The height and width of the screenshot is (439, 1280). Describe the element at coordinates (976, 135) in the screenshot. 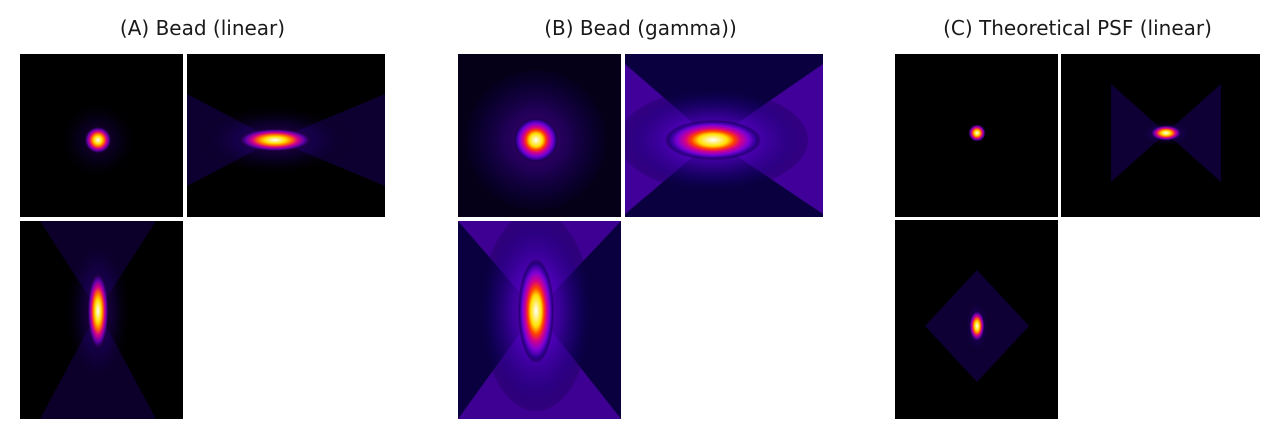

I see `panel-c-xy-image` at that location.